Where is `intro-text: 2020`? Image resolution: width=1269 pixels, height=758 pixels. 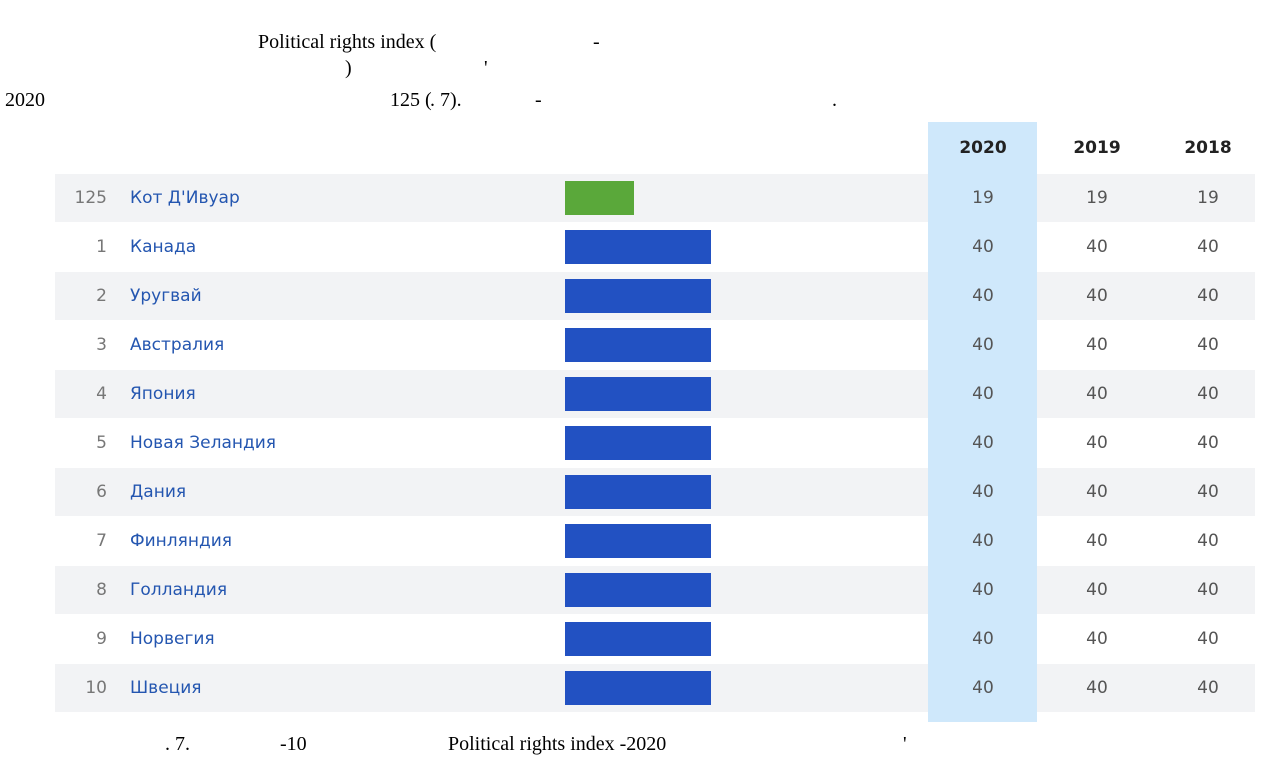 intro-text: 2020 is located at coordinates (25, 100).